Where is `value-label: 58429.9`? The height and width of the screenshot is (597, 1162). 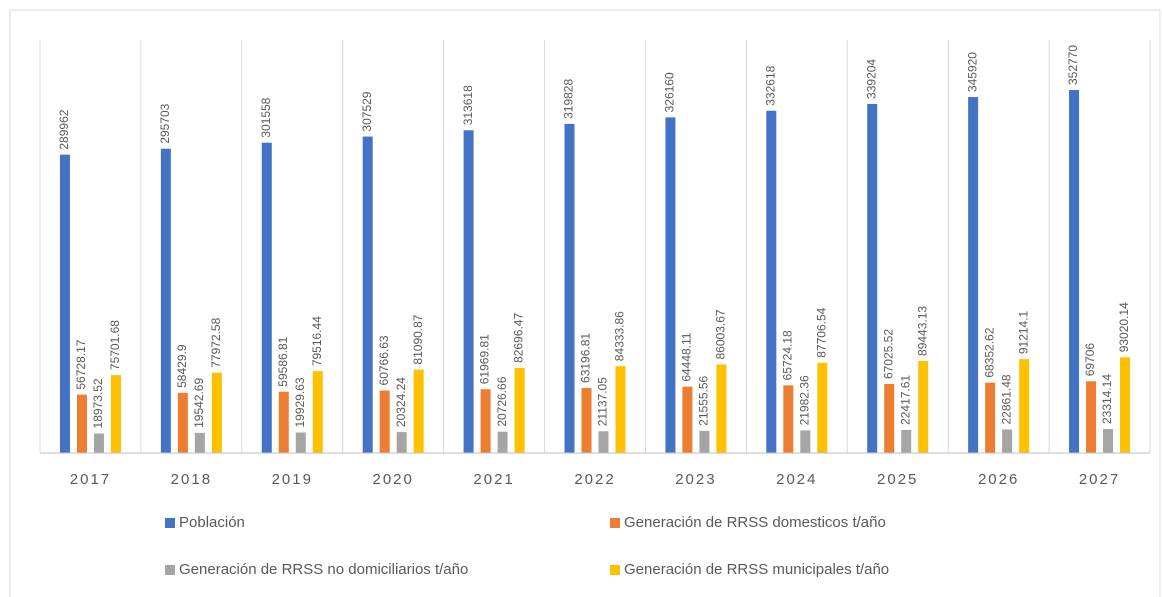
value-label: 58429.9 is located at coordinates (182, 366).